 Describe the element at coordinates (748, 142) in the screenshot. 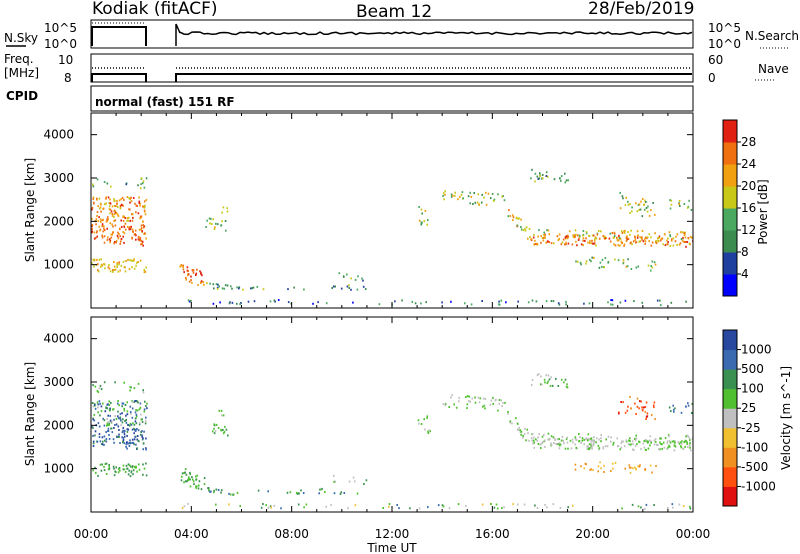

I see `power-colorbar-tick: 28` at that location.